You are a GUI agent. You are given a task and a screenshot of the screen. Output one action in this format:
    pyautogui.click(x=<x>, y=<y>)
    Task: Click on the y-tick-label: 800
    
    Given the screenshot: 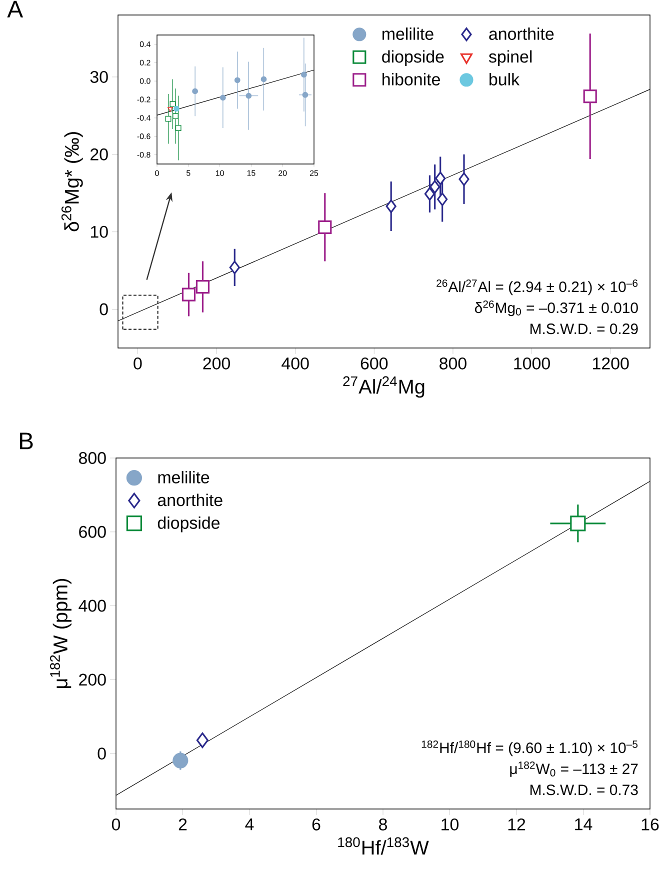 What is the action you would take?
    pyautogui.click(x=92, y=458)
    